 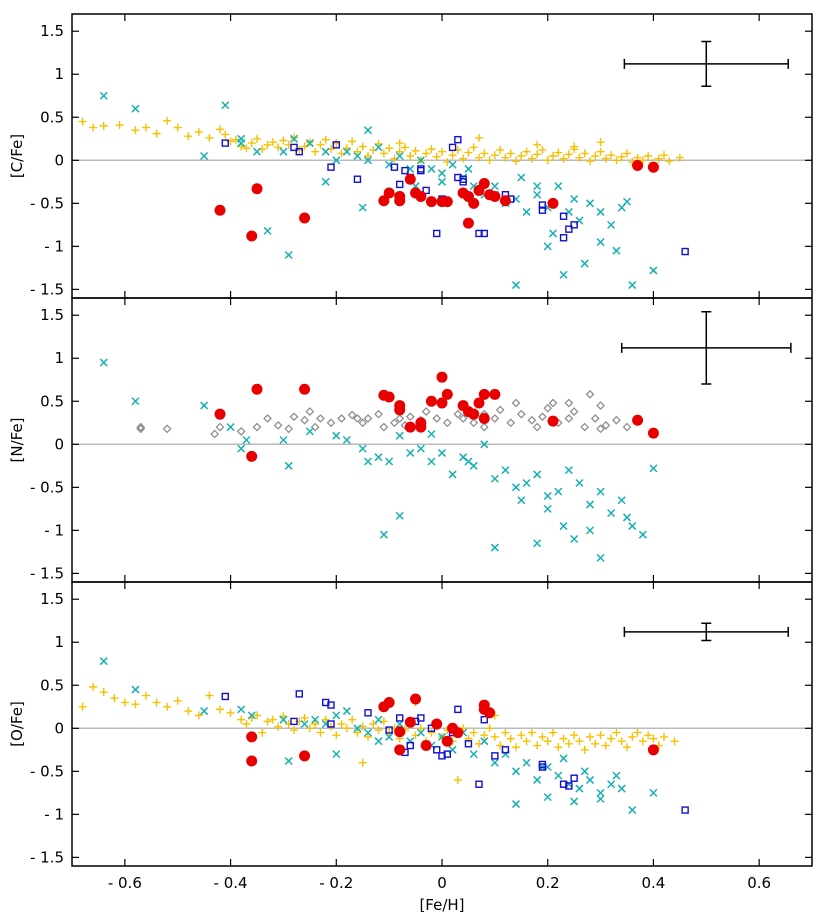 I want to click on series-circle, so click(x=452, y=730).